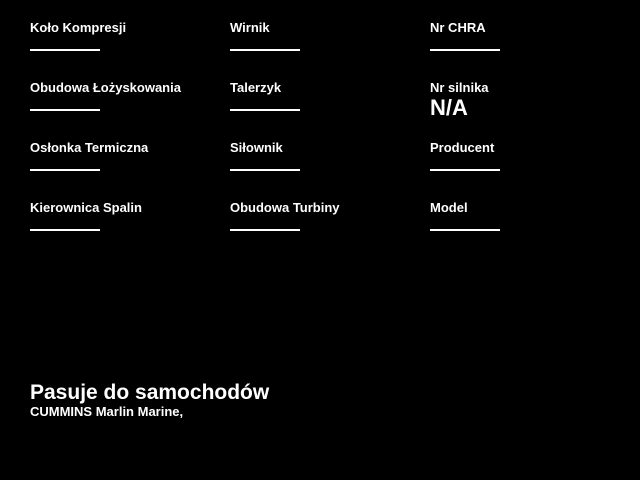  I want to click on spec-field-label: Nr silnika, so click(459, 87).